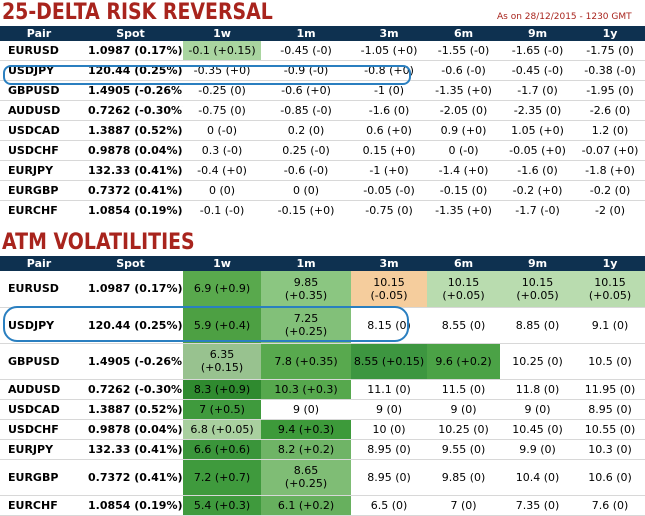  I want to click on atm-vol-value-line: 10.3 (+0.3), so click(306, 389).